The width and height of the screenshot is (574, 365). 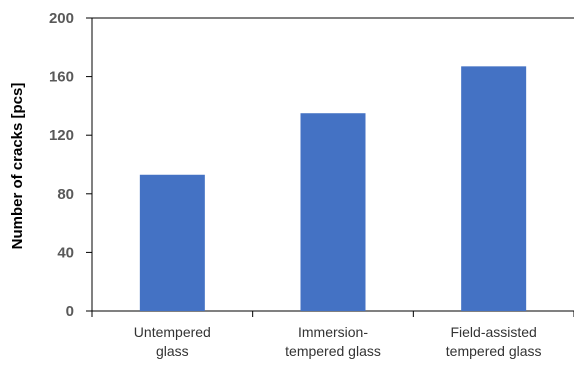 I want to click on x-tick-label: Untempered glass, so click(x=172, y=341).